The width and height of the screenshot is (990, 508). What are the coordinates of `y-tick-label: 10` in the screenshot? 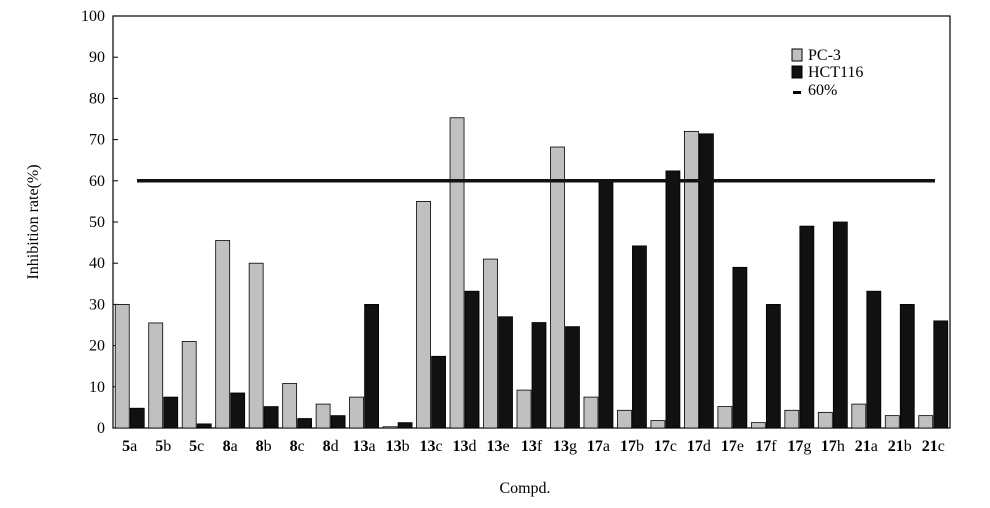 It's located at (97, 387).